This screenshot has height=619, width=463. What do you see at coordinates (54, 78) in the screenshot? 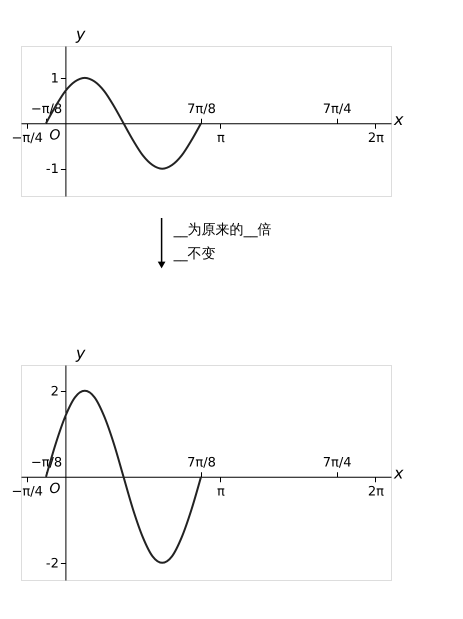
I see `y-tick-label: 1` at bounding box center [54, 78].